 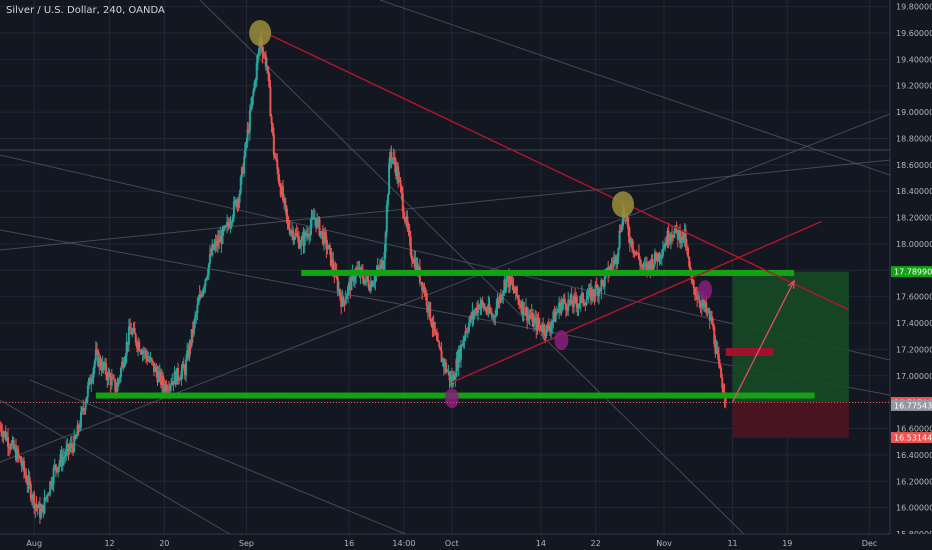 I want to click on price-tick-label: 18.40000, so click(x=914, y=191).